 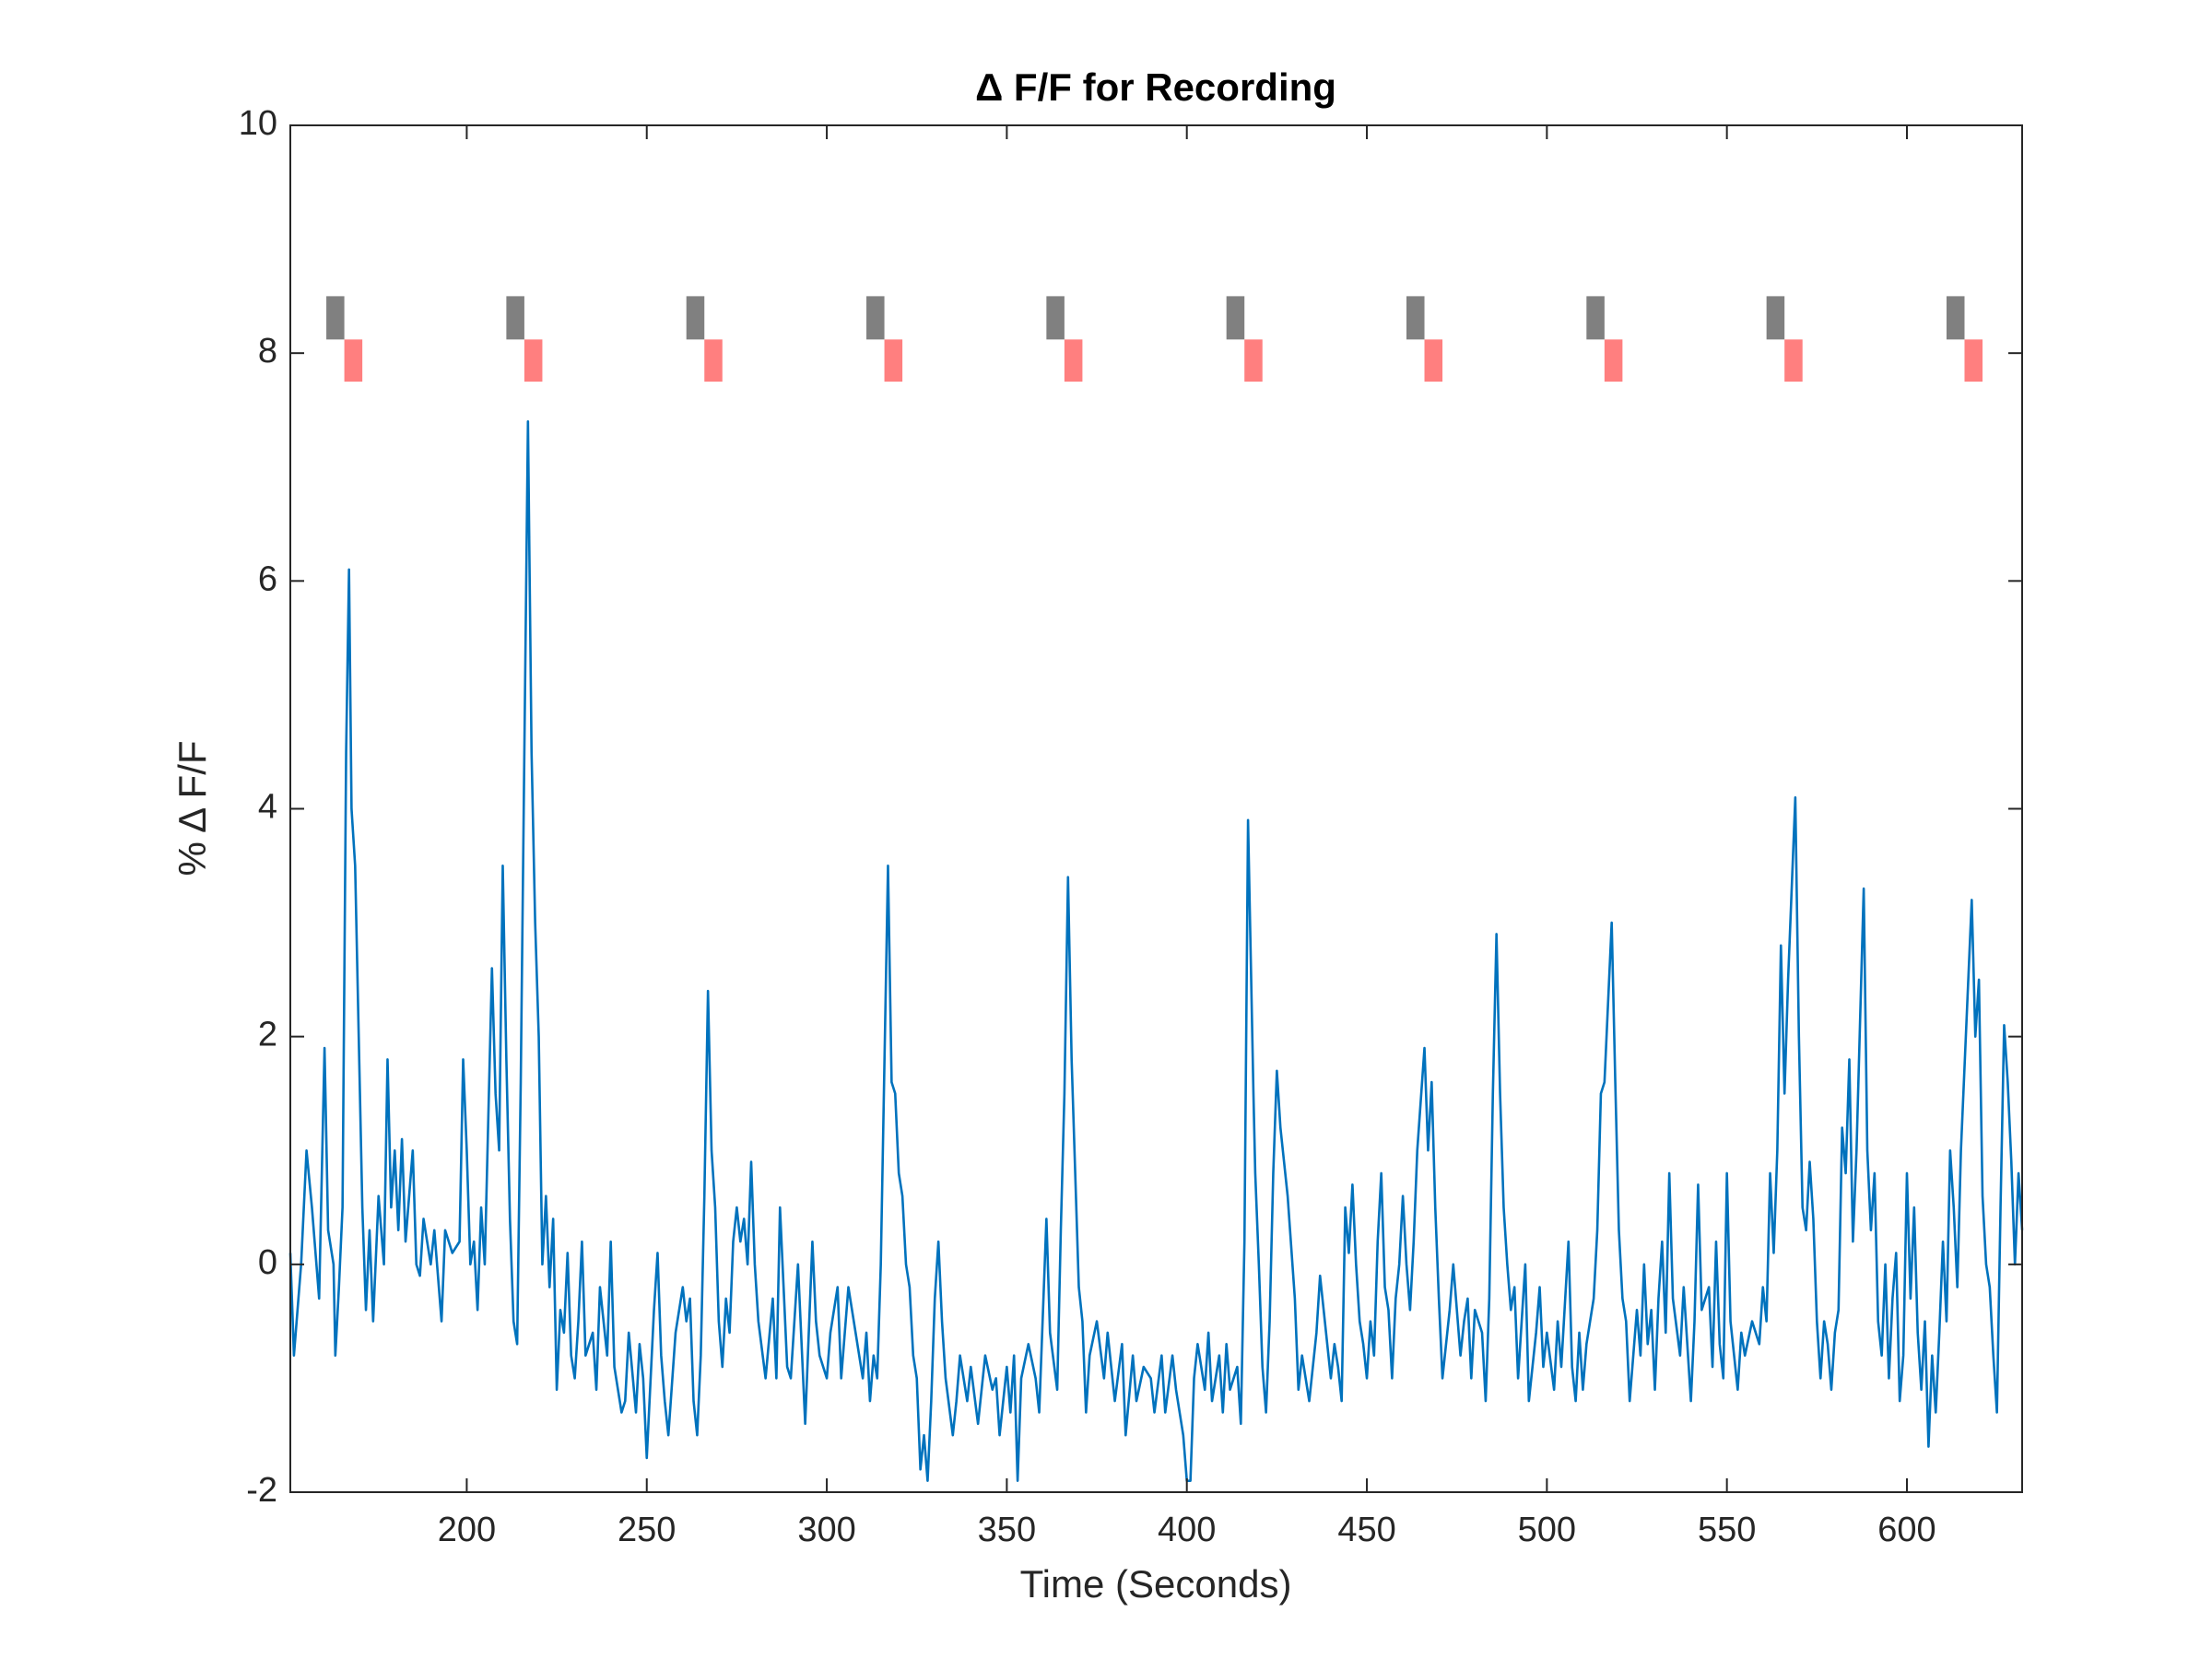 What do you see at coordinates (192, 808) in the screenshot?
I see `y-axis-label: % Δ F/F` at bounding box center [192, 808].